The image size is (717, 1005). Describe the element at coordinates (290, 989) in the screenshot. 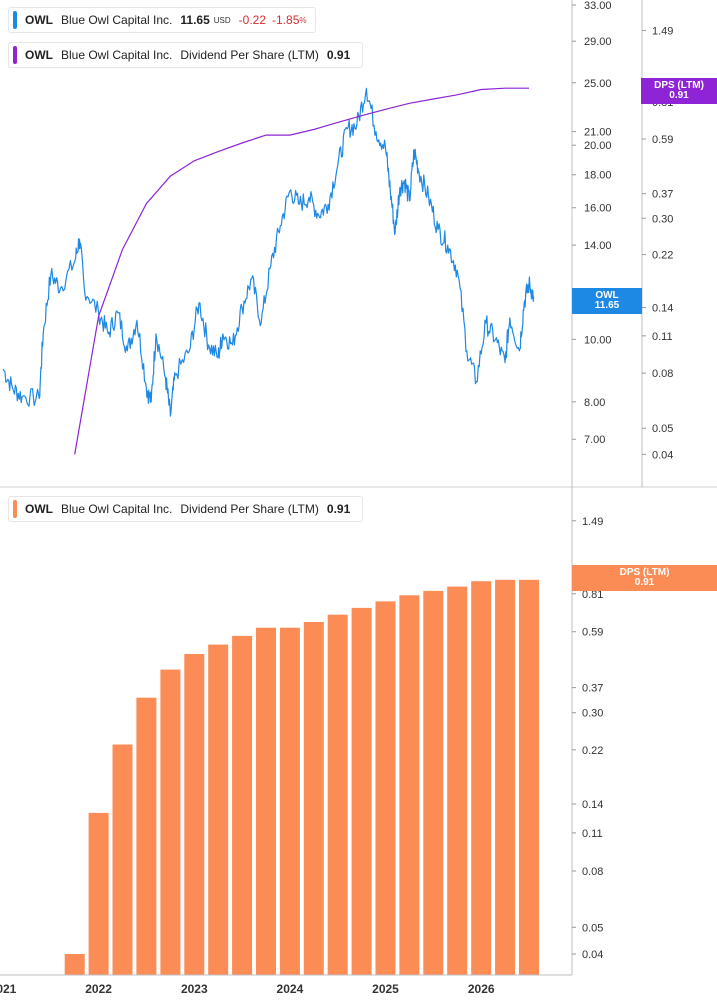

I see `x-tick-label: 2024` at that location.